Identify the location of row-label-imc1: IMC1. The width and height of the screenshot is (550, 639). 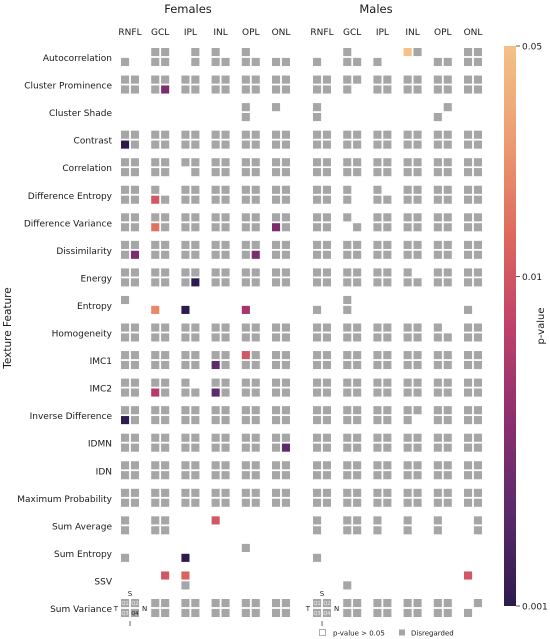
(101, 362).